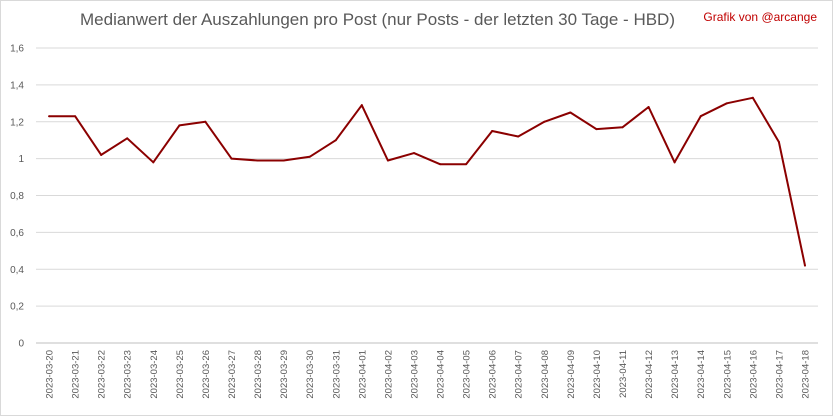 The width and height of the screenshot is (833, 416). What do you see at coordinates (362, 374) in the screenshot?
I see `x-tick-label: 2023-04-01` at bounding box center [362, 374].